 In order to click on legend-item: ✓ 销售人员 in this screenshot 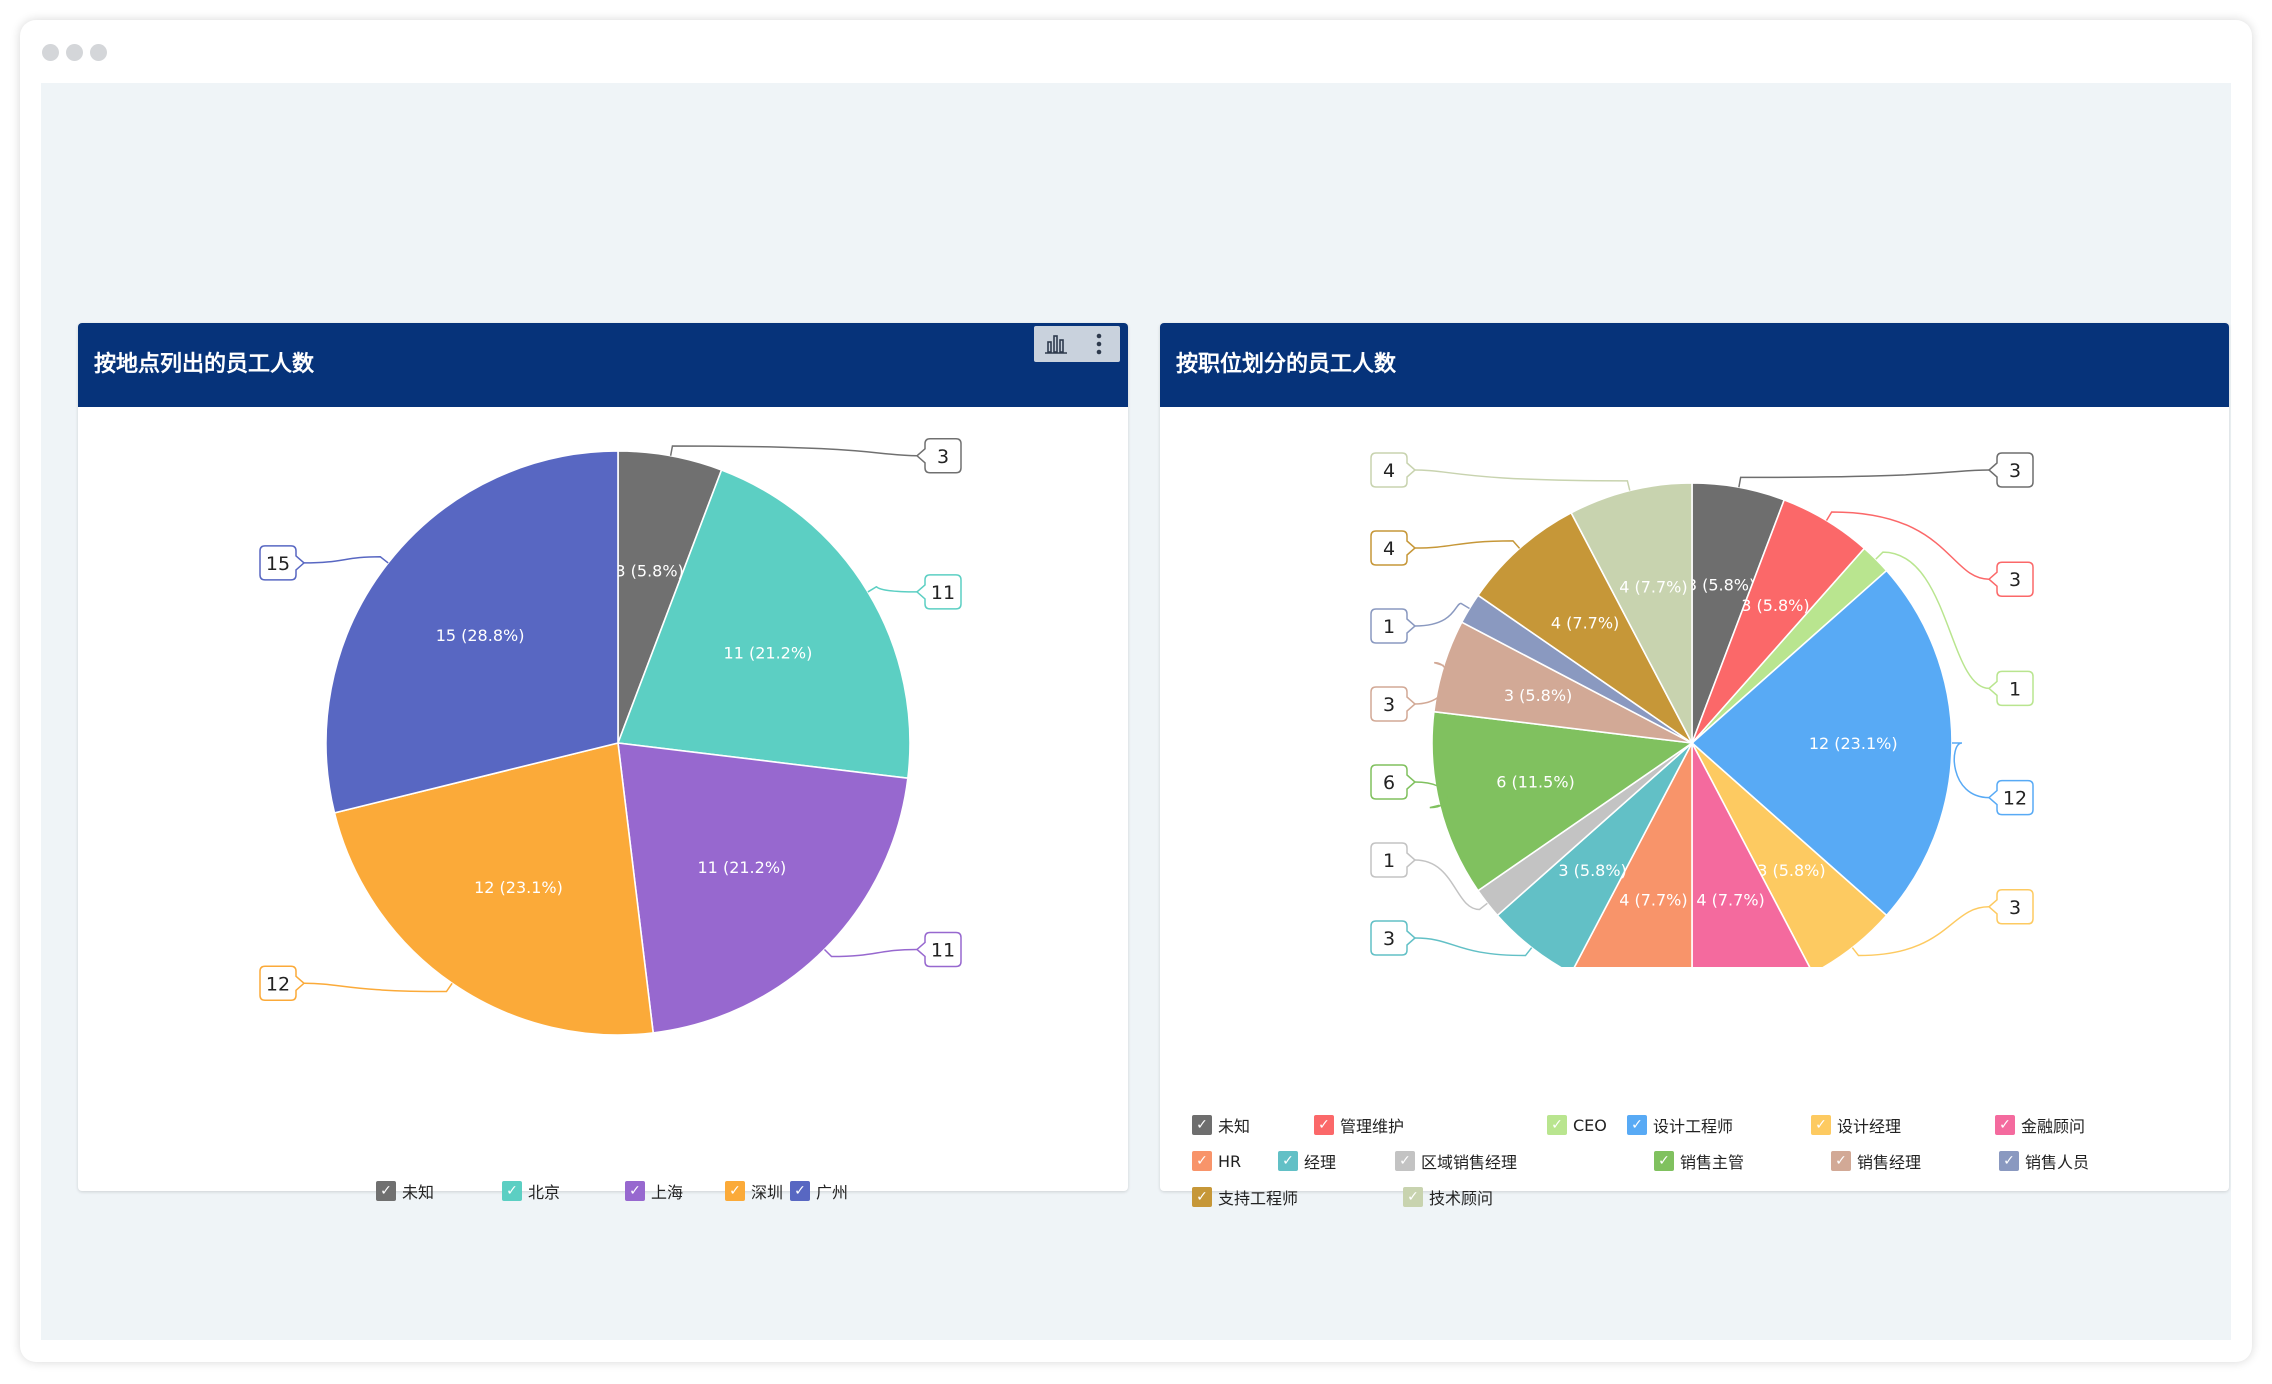, I will do `click(2044, 1161)`.